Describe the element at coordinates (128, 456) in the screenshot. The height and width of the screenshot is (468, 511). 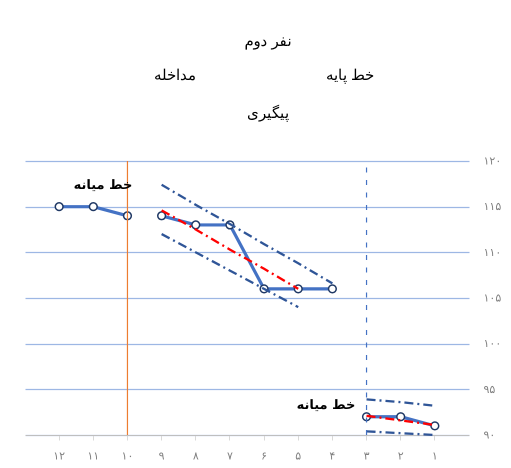
I see `x-tick-label: ۱۰` at that location.